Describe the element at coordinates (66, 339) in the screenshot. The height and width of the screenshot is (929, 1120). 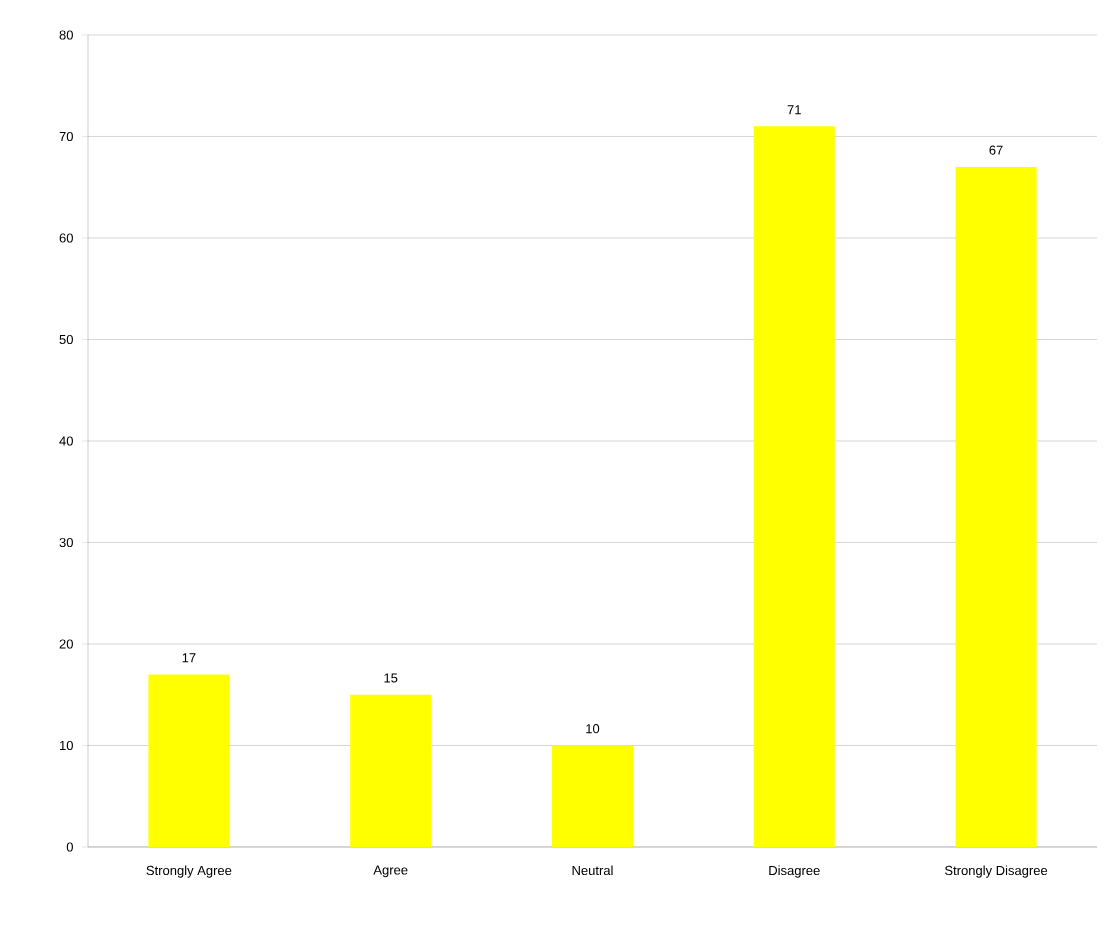
I see `y-tick-label: 50` at that location.